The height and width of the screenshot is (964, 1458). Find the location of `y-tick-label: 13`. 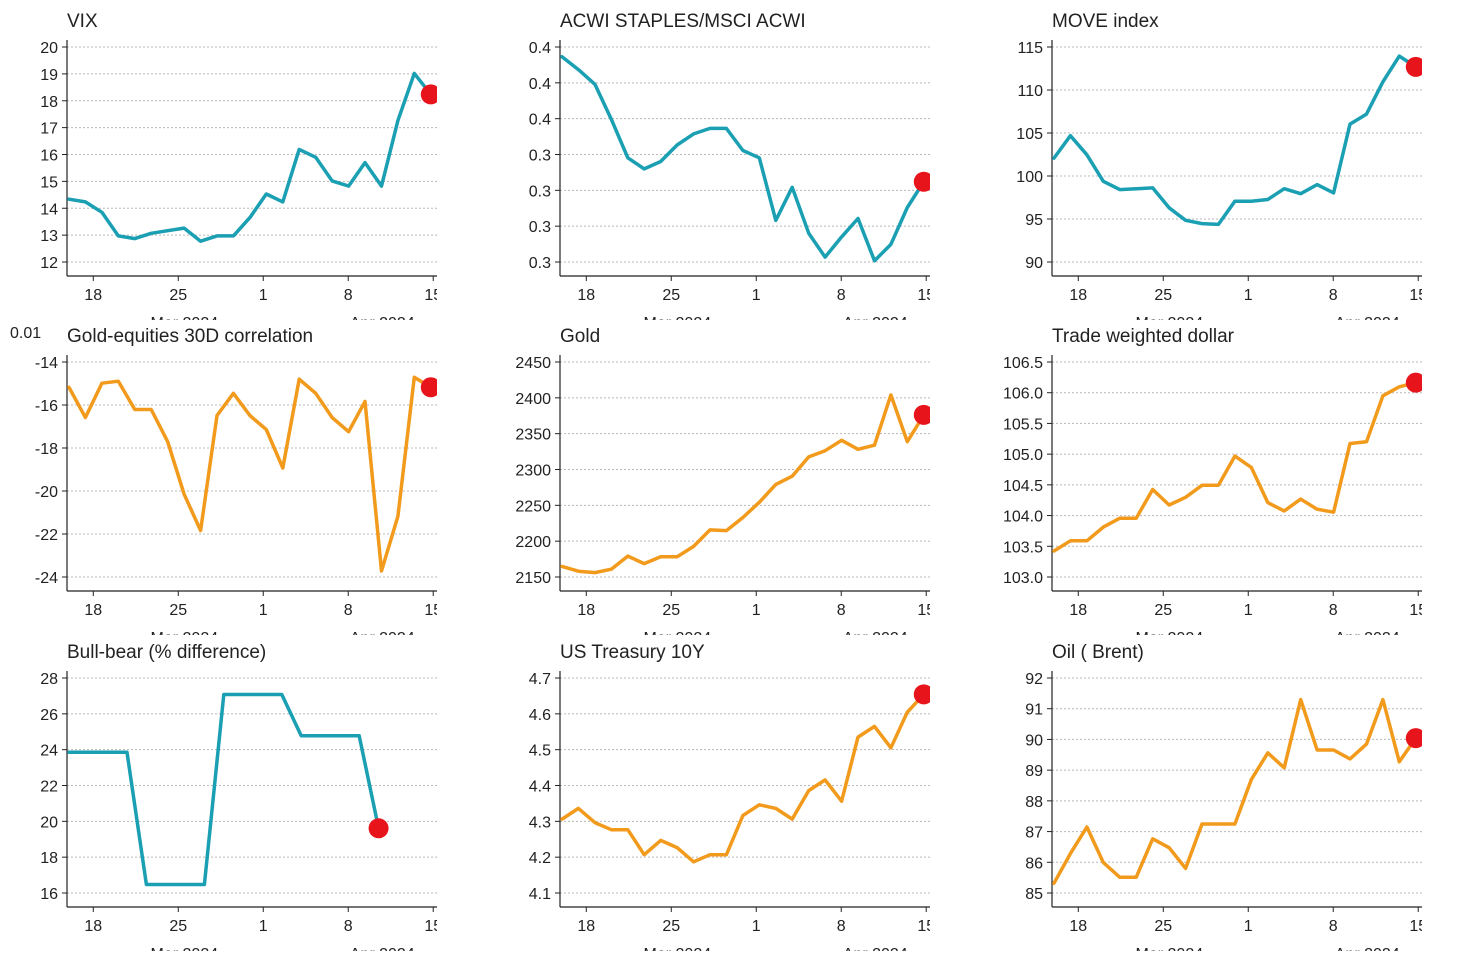

y-tick-label: 13 is located at coordinates (49, 236).